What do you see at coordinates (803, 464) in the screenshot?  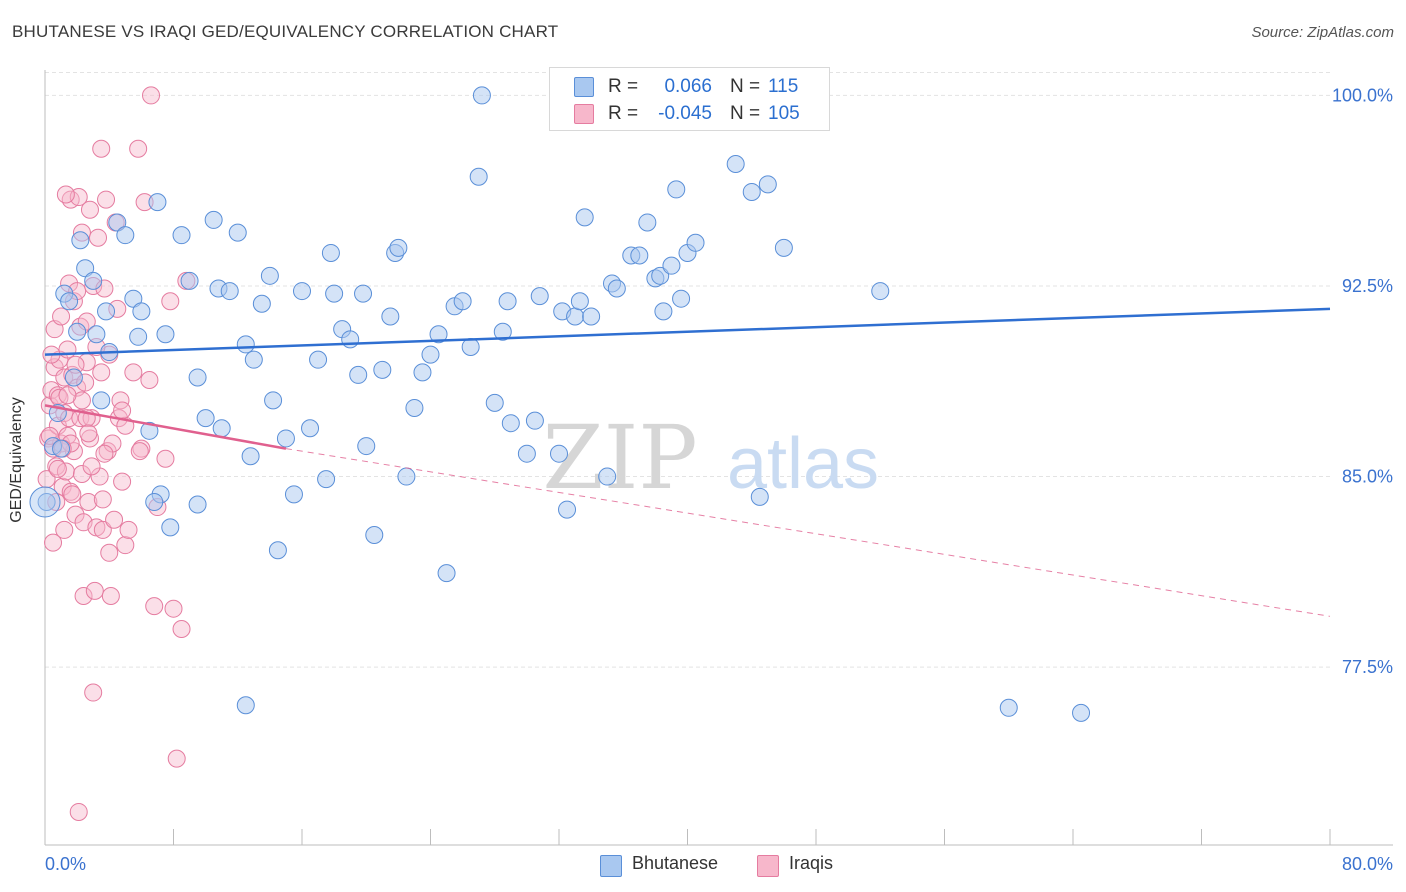 I see `watermark-atlas: atlas` at bounding box center [803, 464].